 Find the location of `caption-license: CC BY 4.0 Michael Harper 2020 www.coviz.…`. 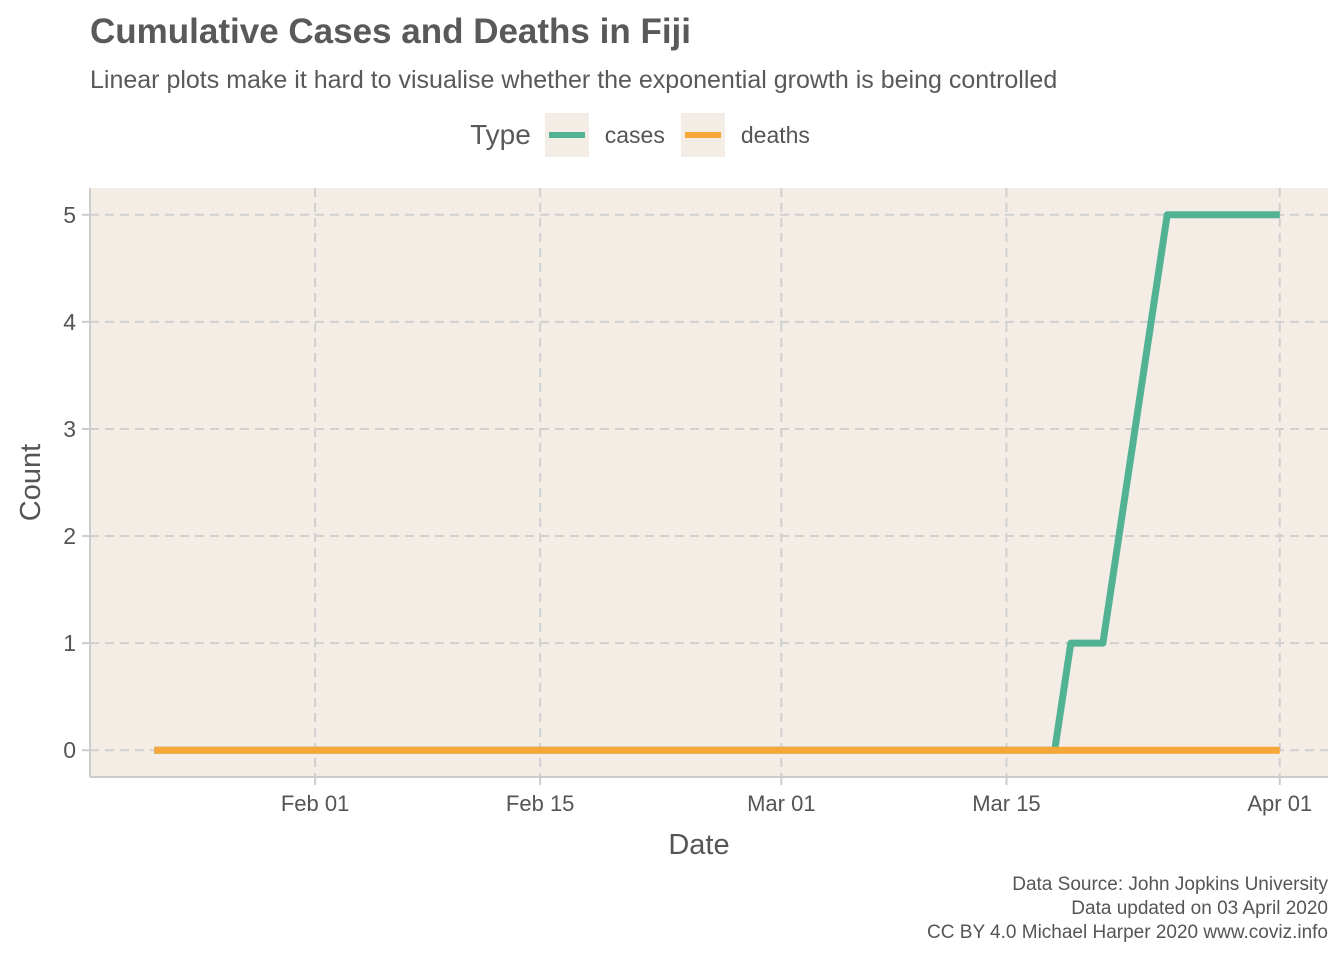

caption-license: CC BY 4.0 Michael Harper 2020 www.coviz.… is located at coordinates (1127, 932).